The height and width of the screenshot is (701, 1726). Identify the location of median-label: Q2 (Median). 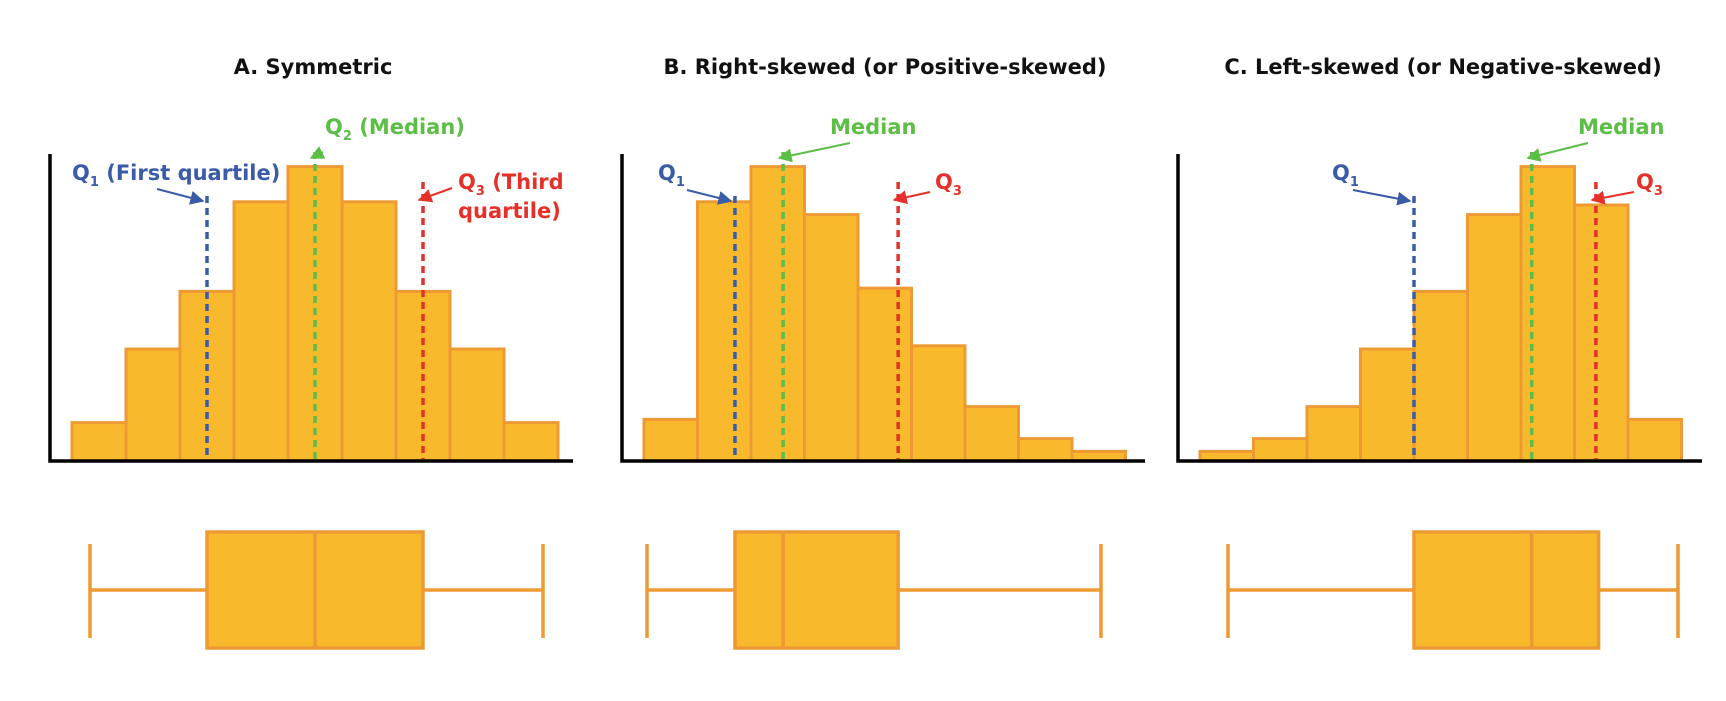
(395, 129).